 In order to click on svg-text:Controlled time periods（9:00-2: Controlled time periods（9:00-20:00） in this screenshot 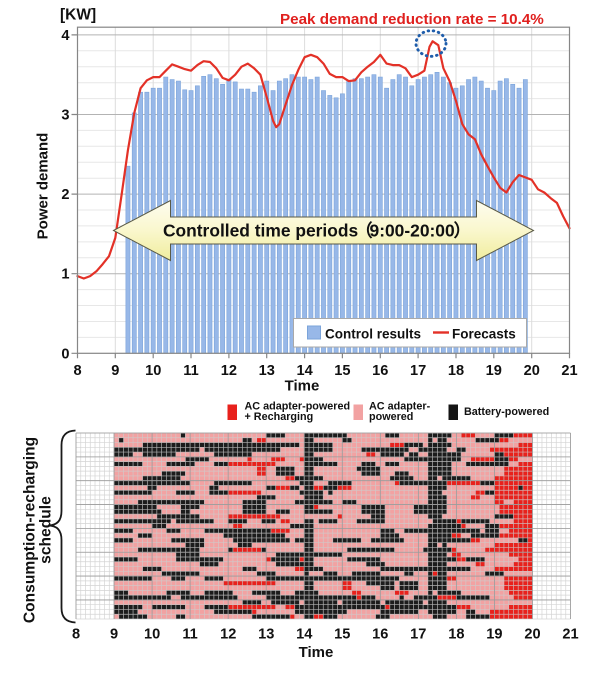, I will do `click(317, 231)`.